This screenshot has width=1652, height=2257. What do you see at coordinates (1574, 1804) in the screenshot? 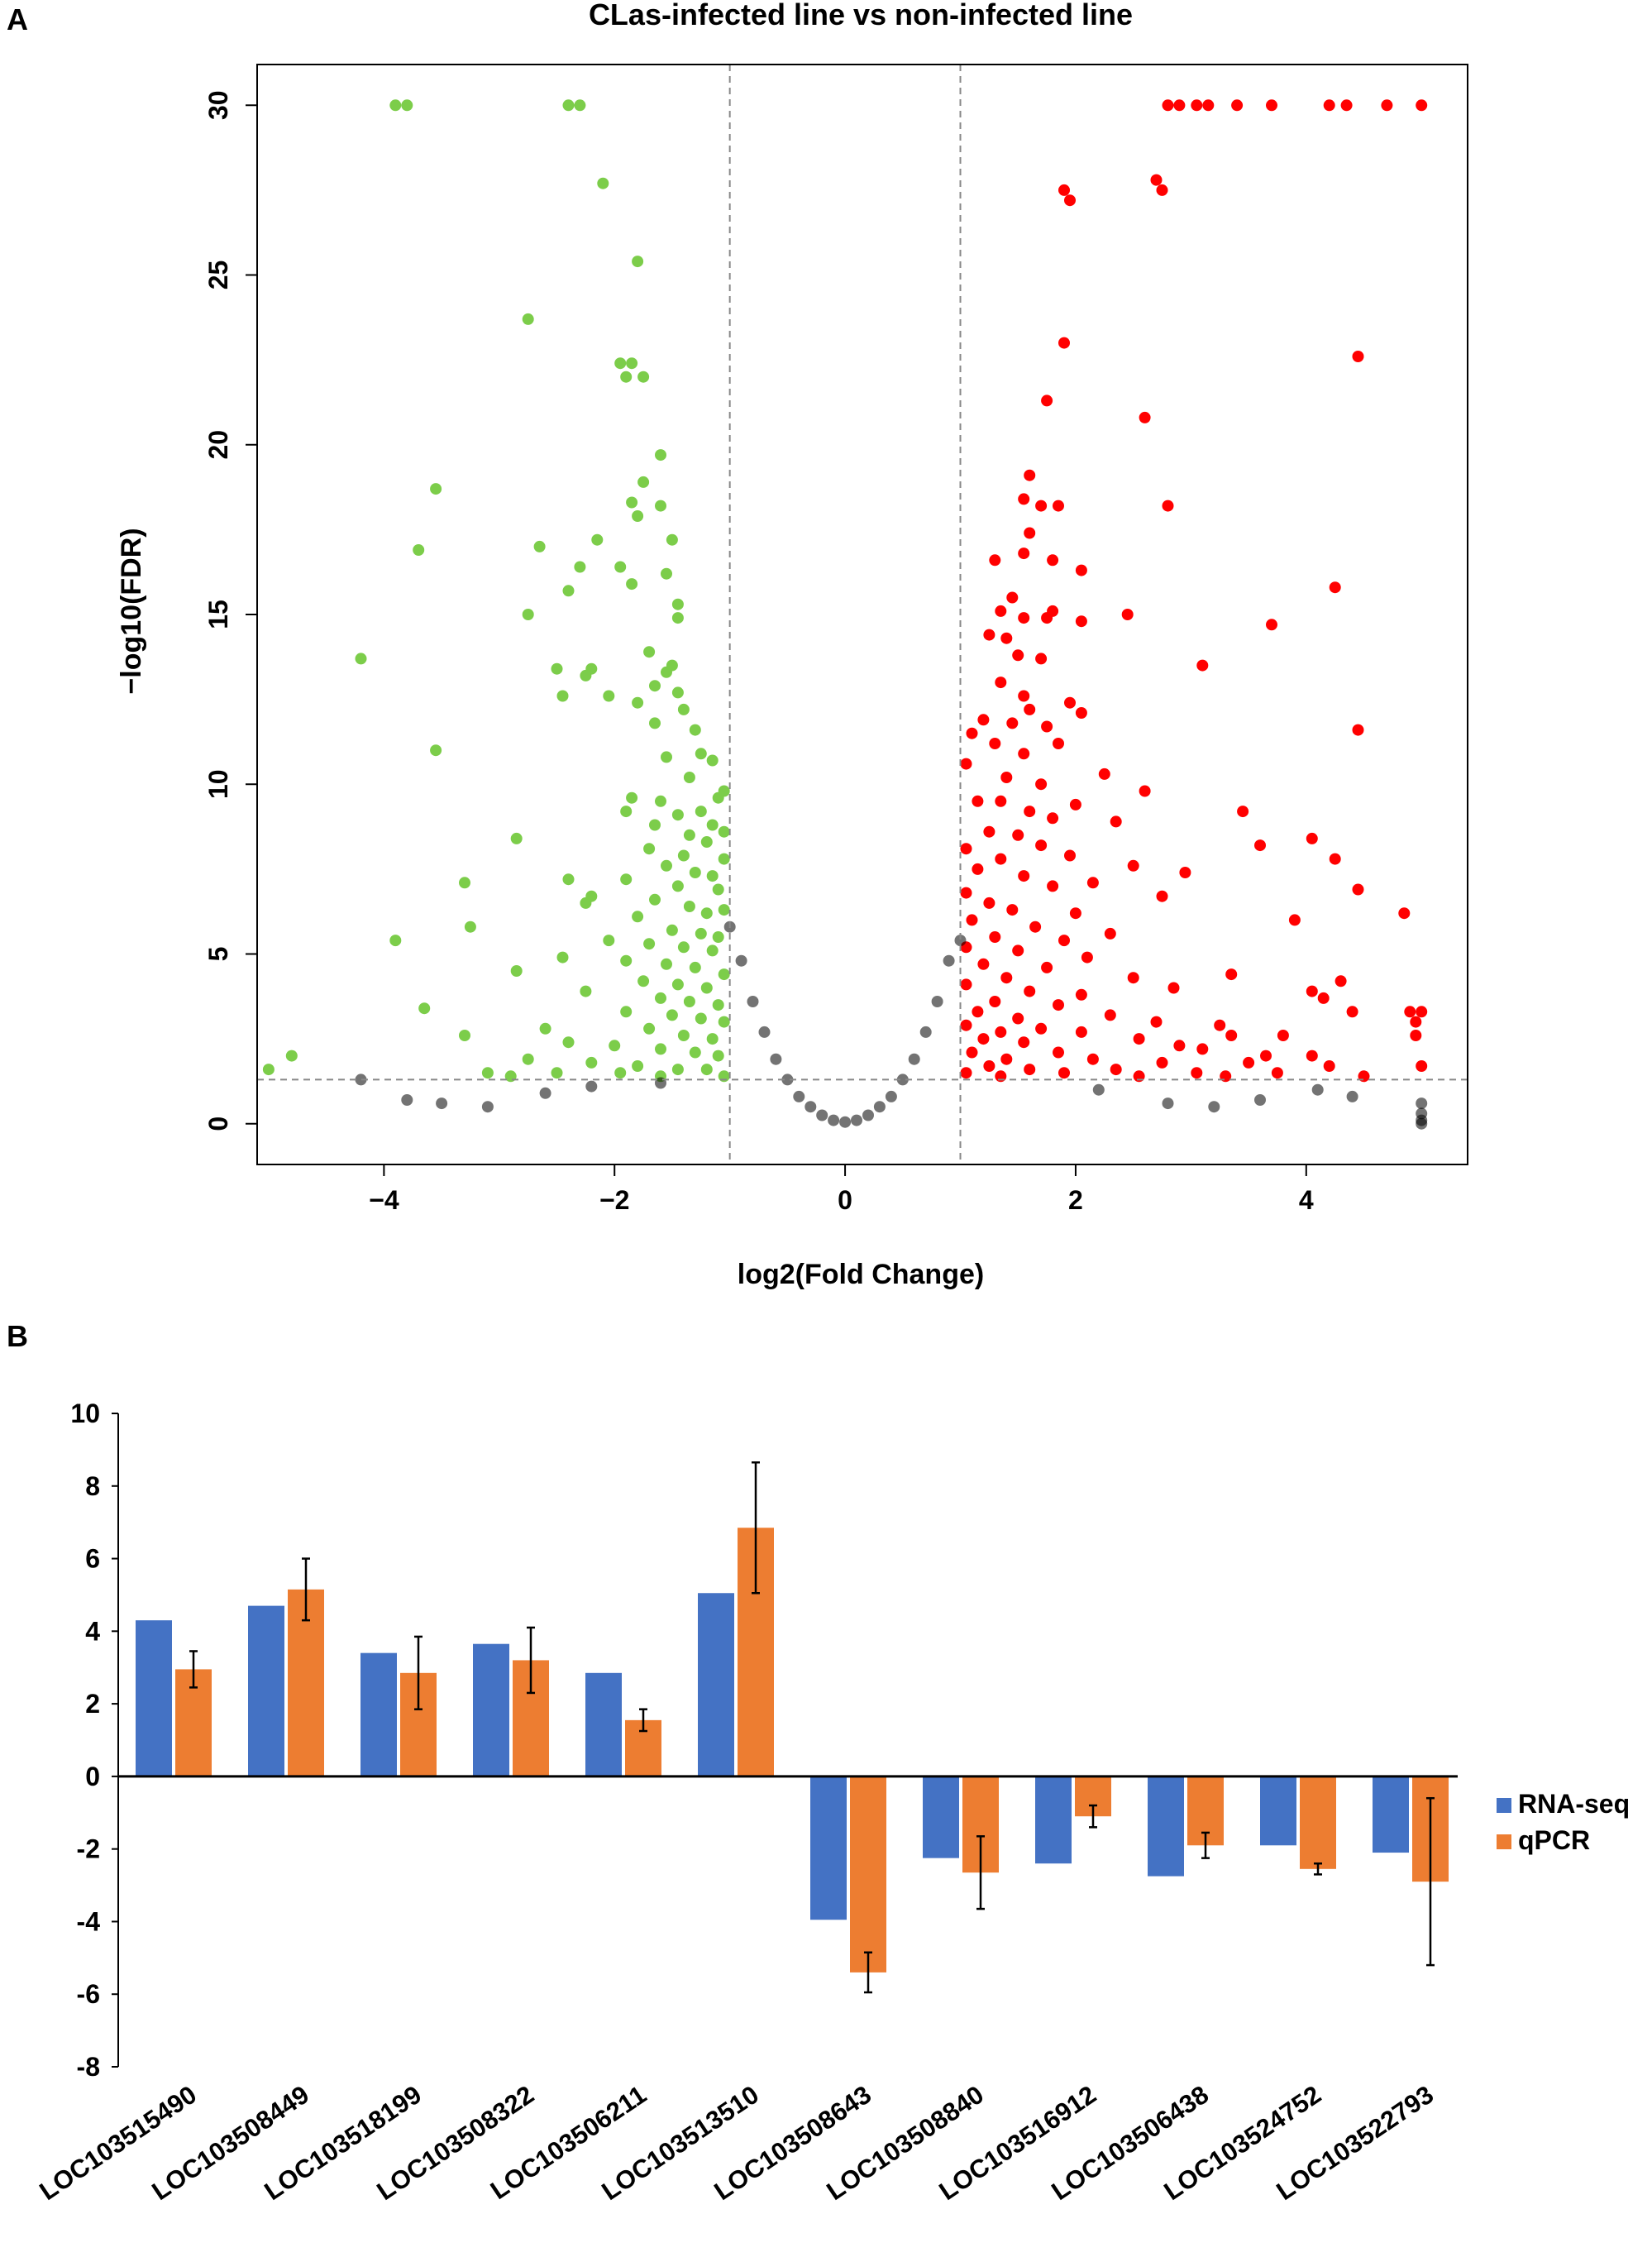
I see `legend-label-RNA-seq: RNA-seq` at bounding box center [1574, 1804].